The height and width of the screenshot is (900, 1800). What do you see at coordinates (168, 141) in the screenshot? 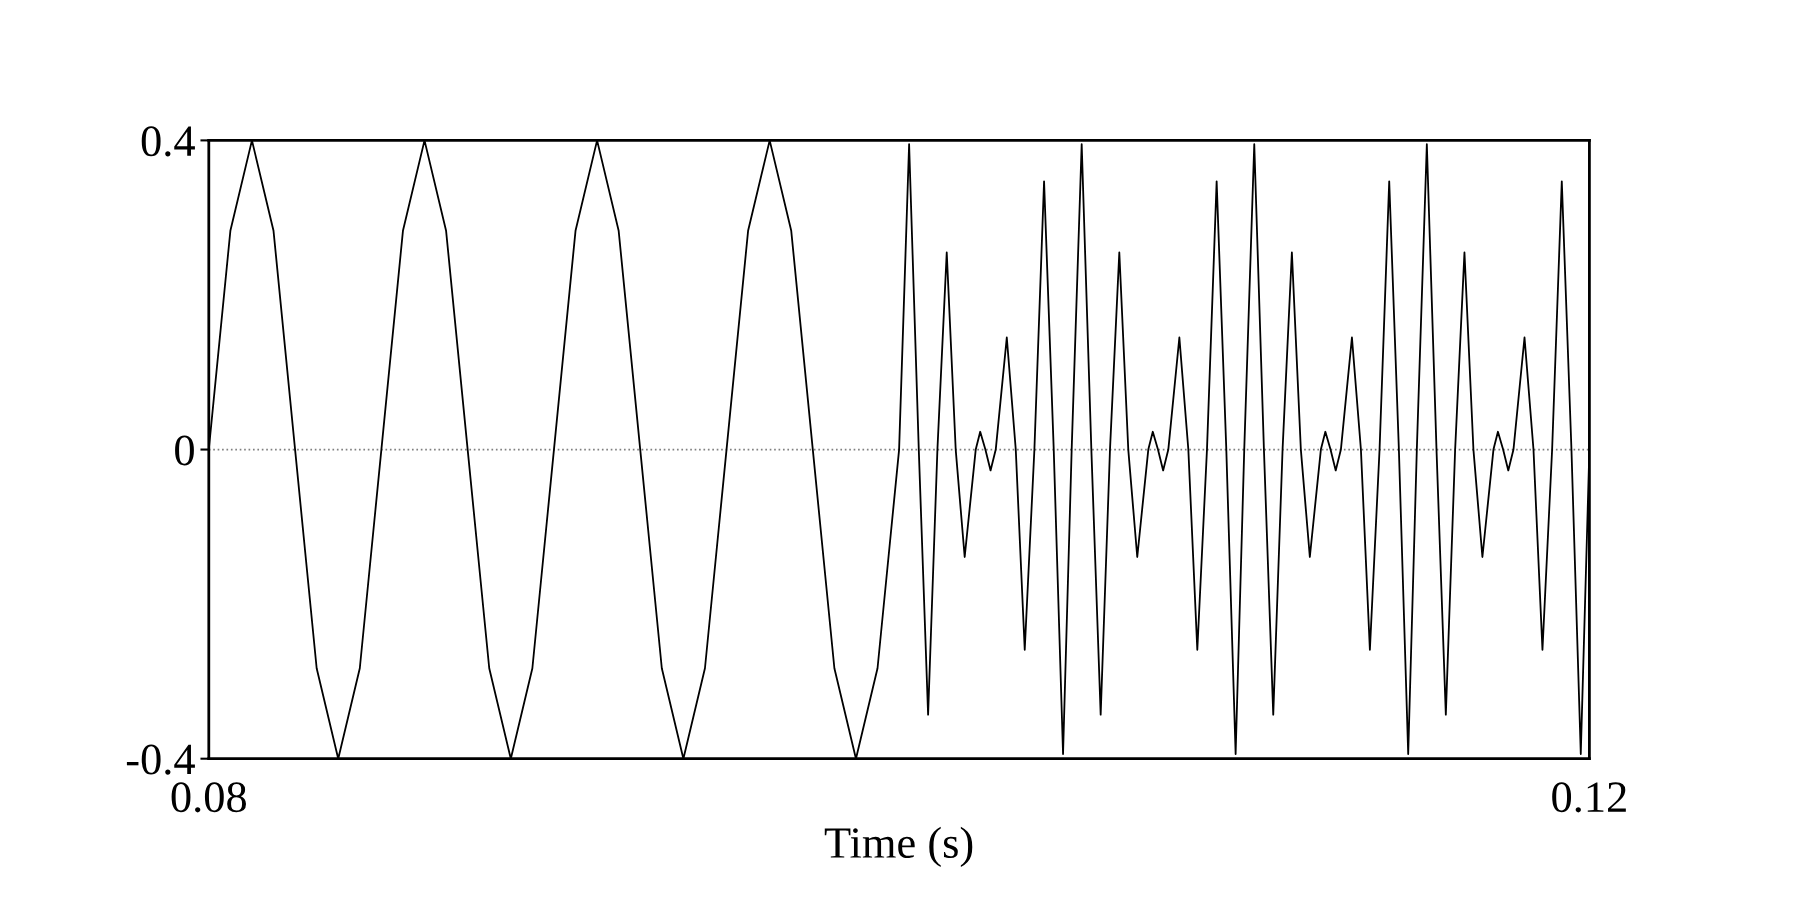
I see `y-tick-label: 0.4` at bounding box center [168, 141].